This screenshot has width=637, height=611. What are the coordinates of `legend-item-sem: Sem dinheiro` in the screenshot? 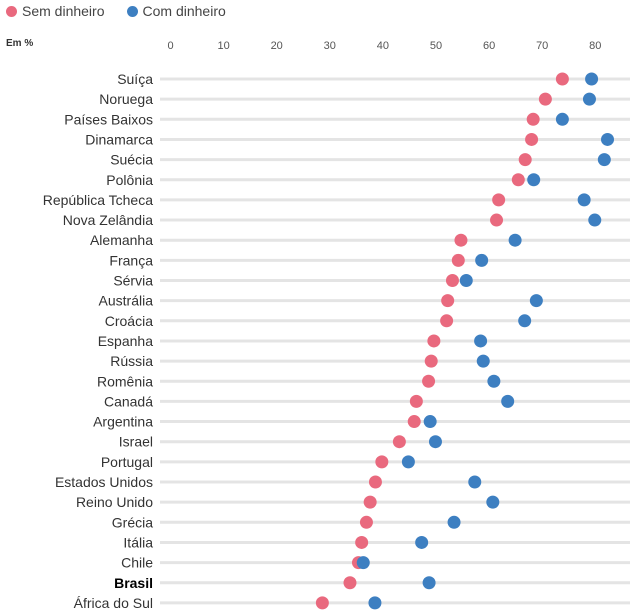 It's located at (55, 11).